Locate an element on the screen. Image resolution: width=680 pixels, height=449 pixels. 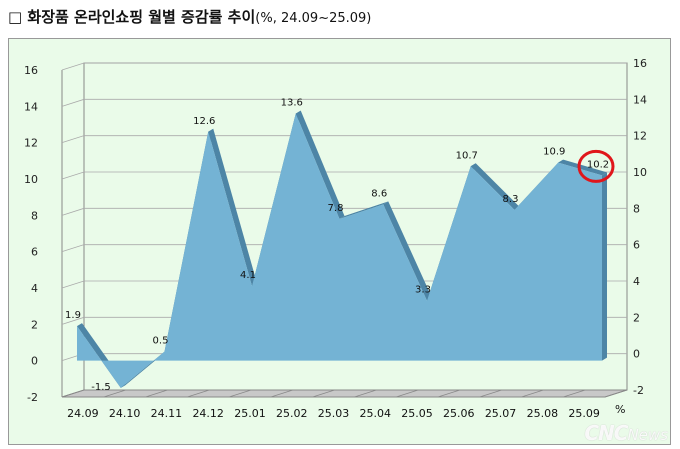
data-label: 10.9 is located at coordinates (554, 152).